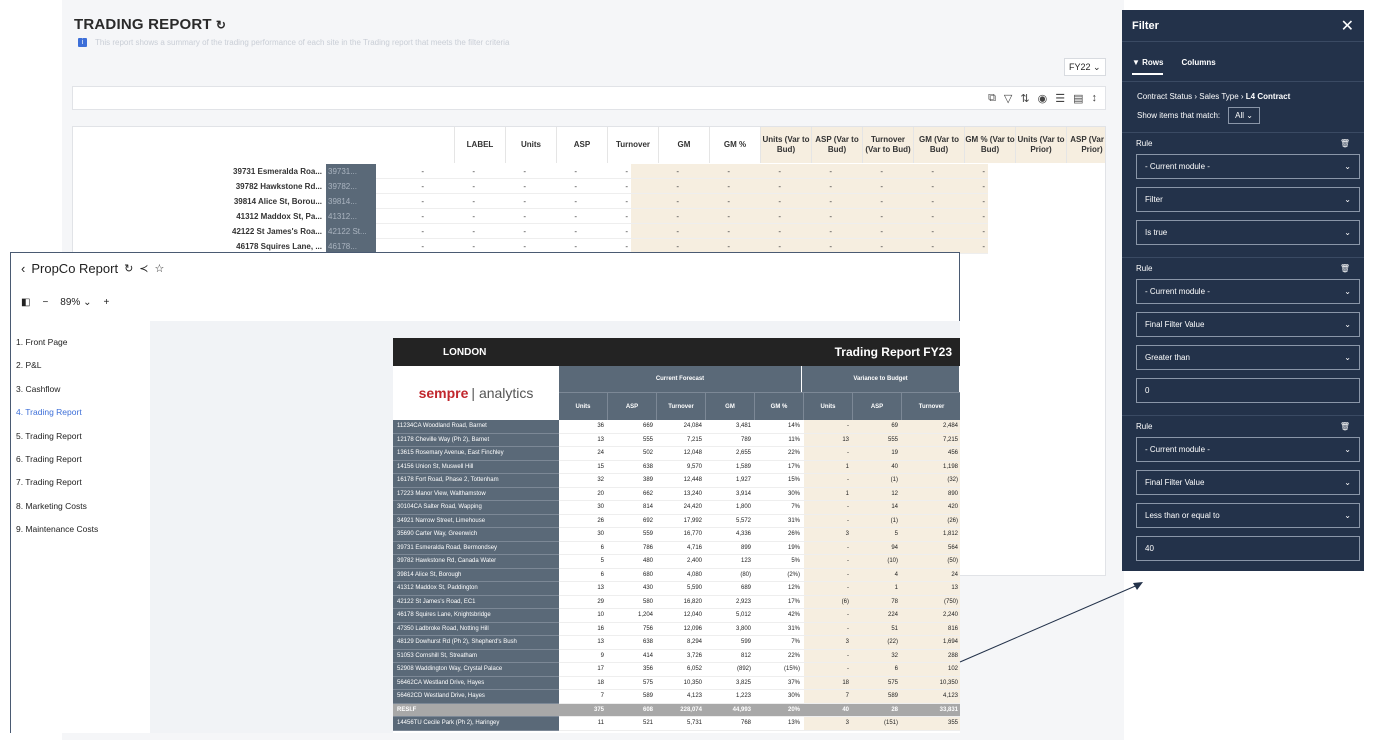  What do you see at coordinates (785, 145) in the screenshot?
I see `grid-header: Units (Var to Bud)` at bounding box center [785, 145].